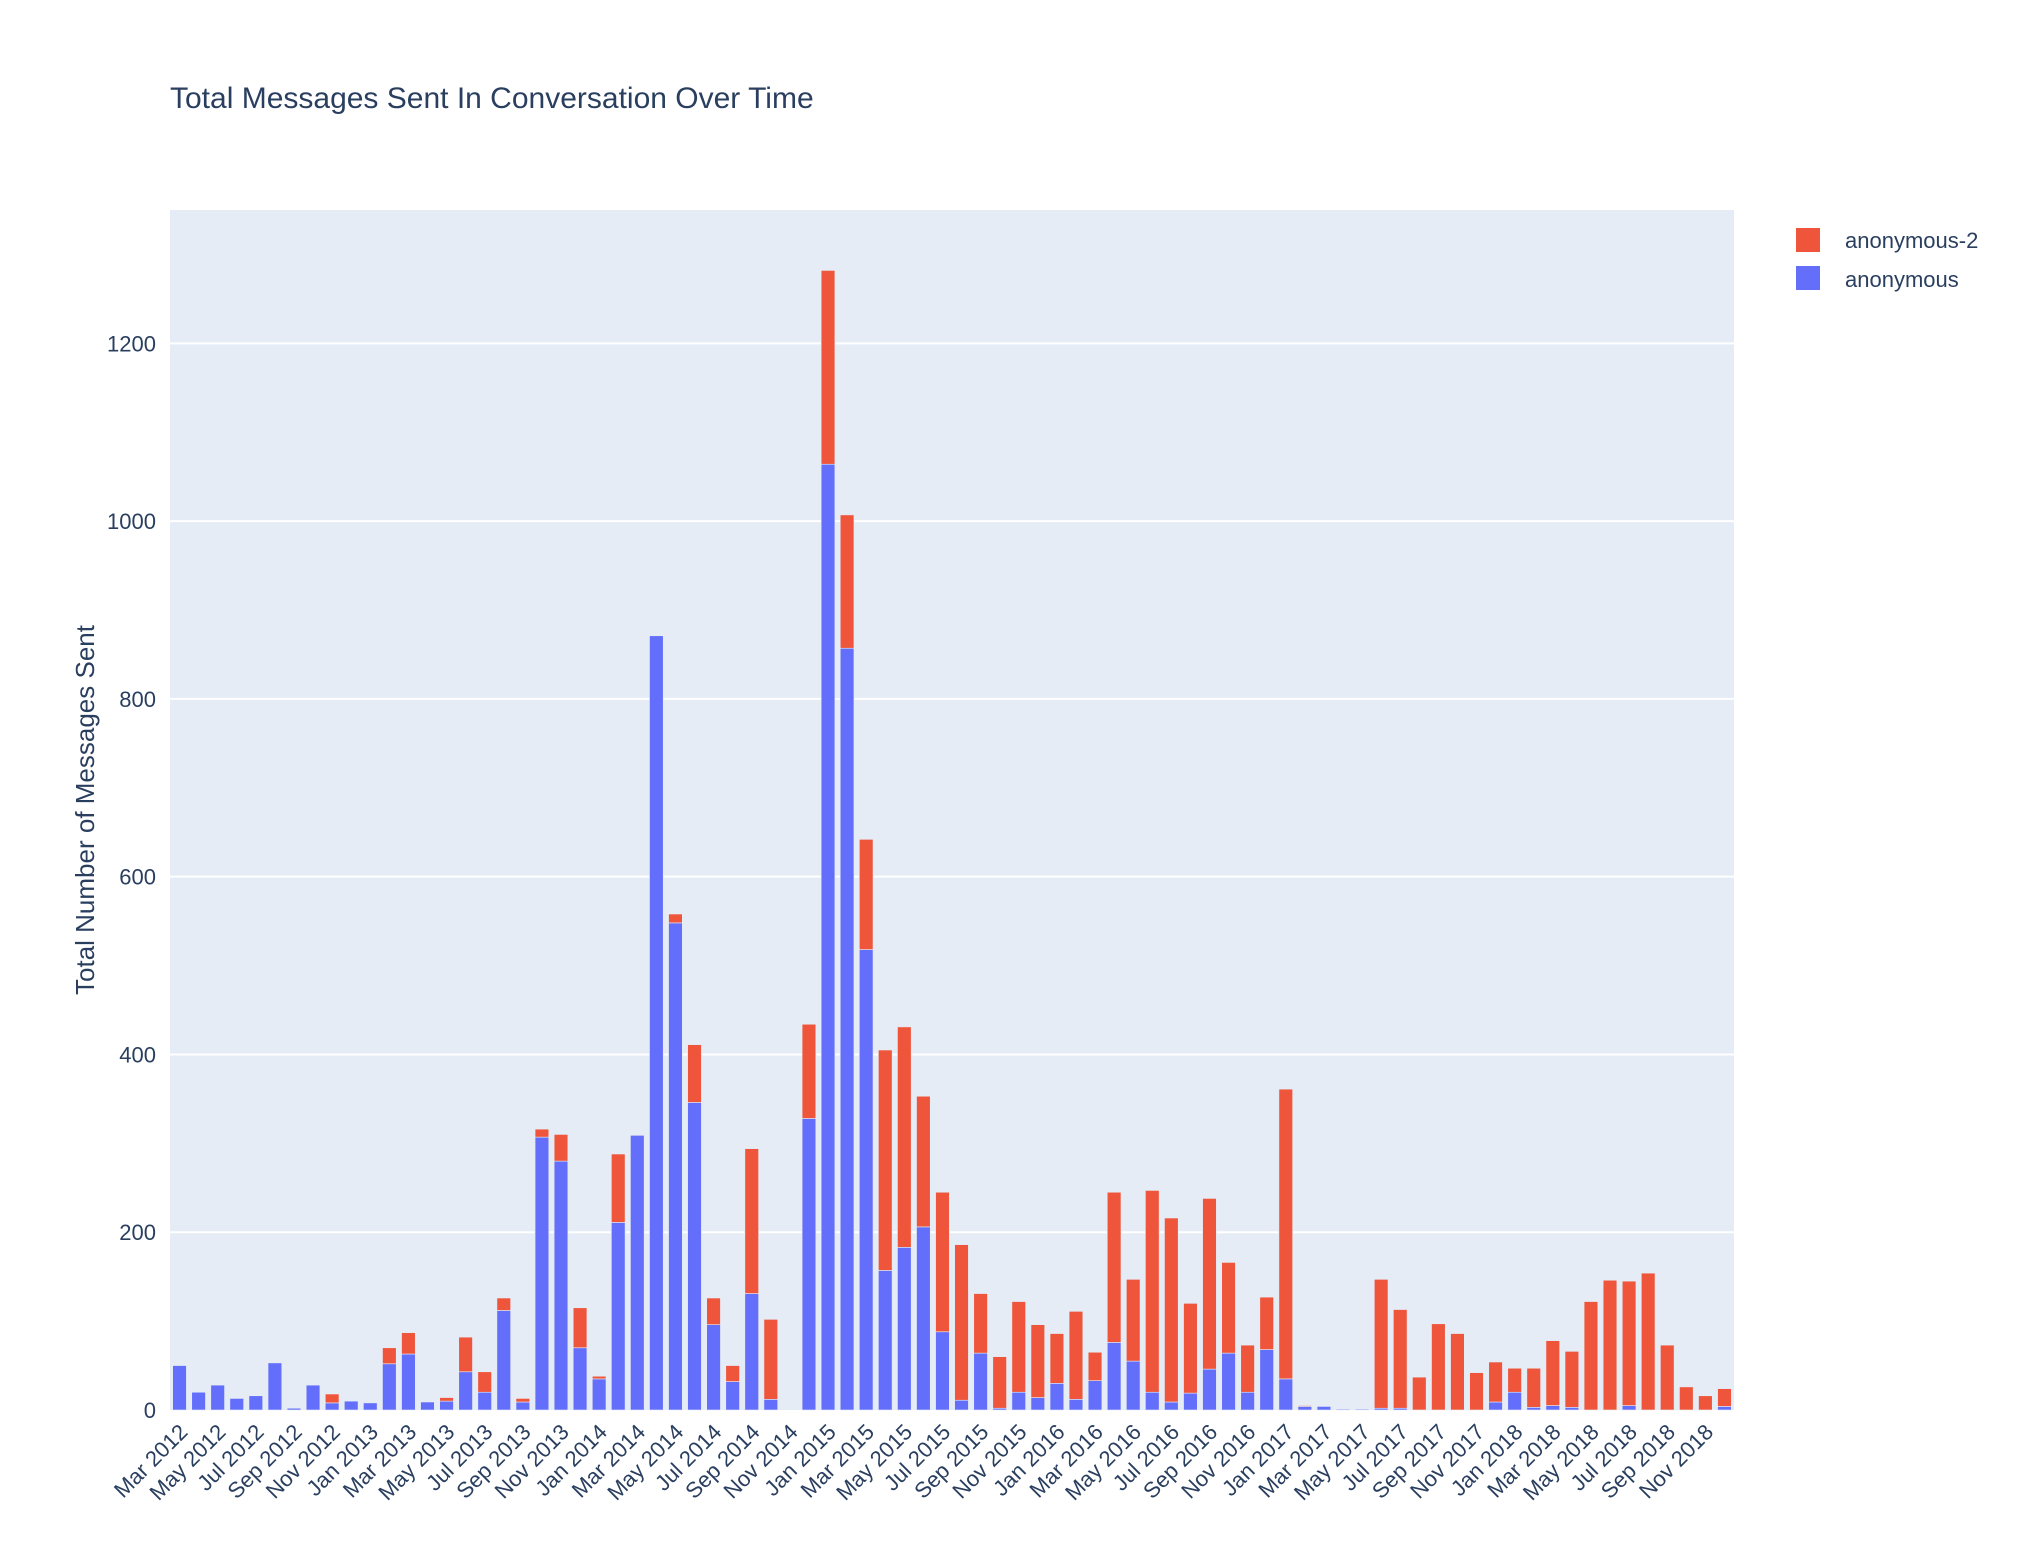  What do you see at coordinates (1887, 240) in the screenshot?
I see `legend-item-anonymous-2: anonymous-2` at bounding box center [1887, 240].